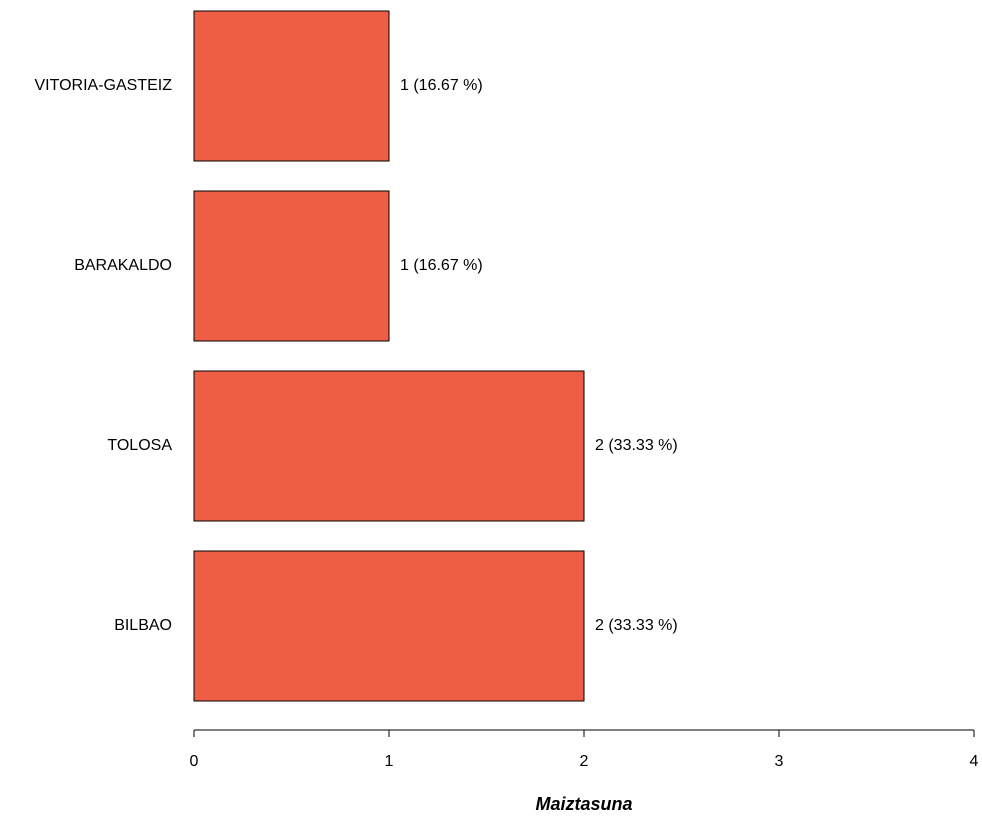 The height and width of the screenshot is (818, 982). What do you see at coordinates (779, 761) in the screenshot?
I see `x-tick-label: 3` at bounding box center [779, 761].